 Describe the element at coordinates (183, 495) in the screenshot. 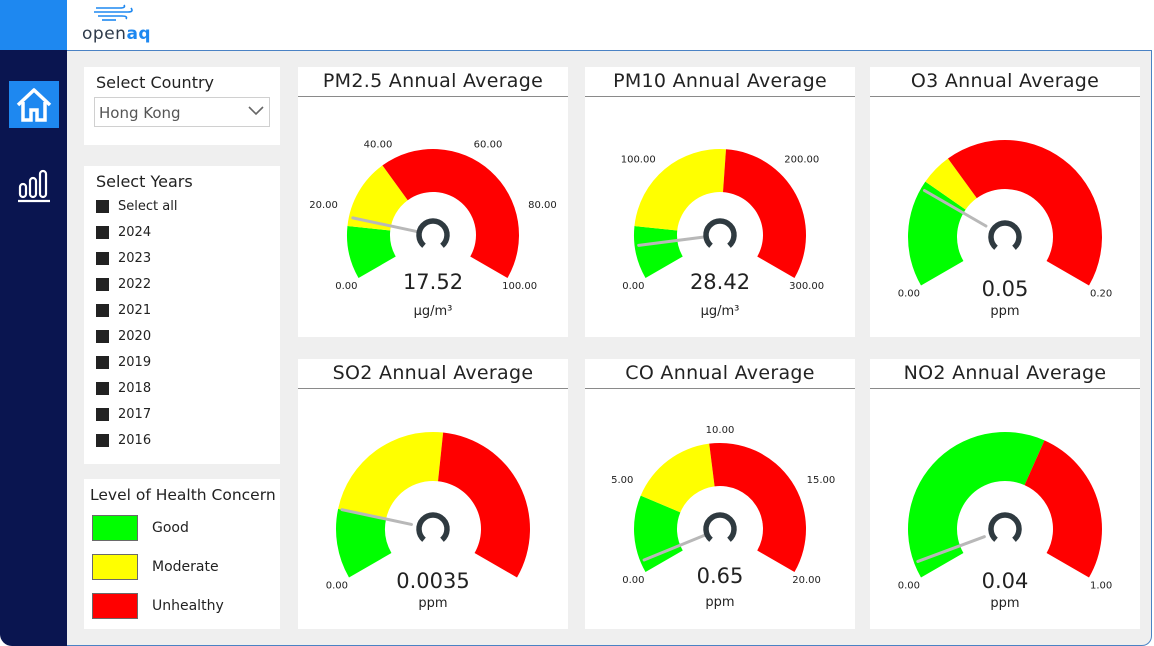

I see `legend-title: Level of Health Concern` at that location.